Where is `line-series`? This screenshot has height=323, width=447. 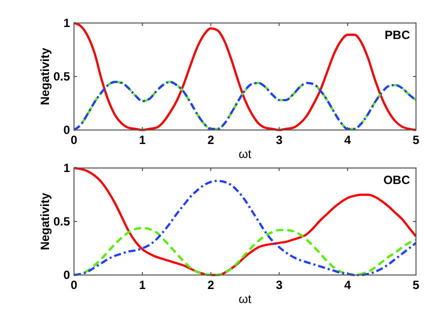 line-series is located at coordinates (245, 106).